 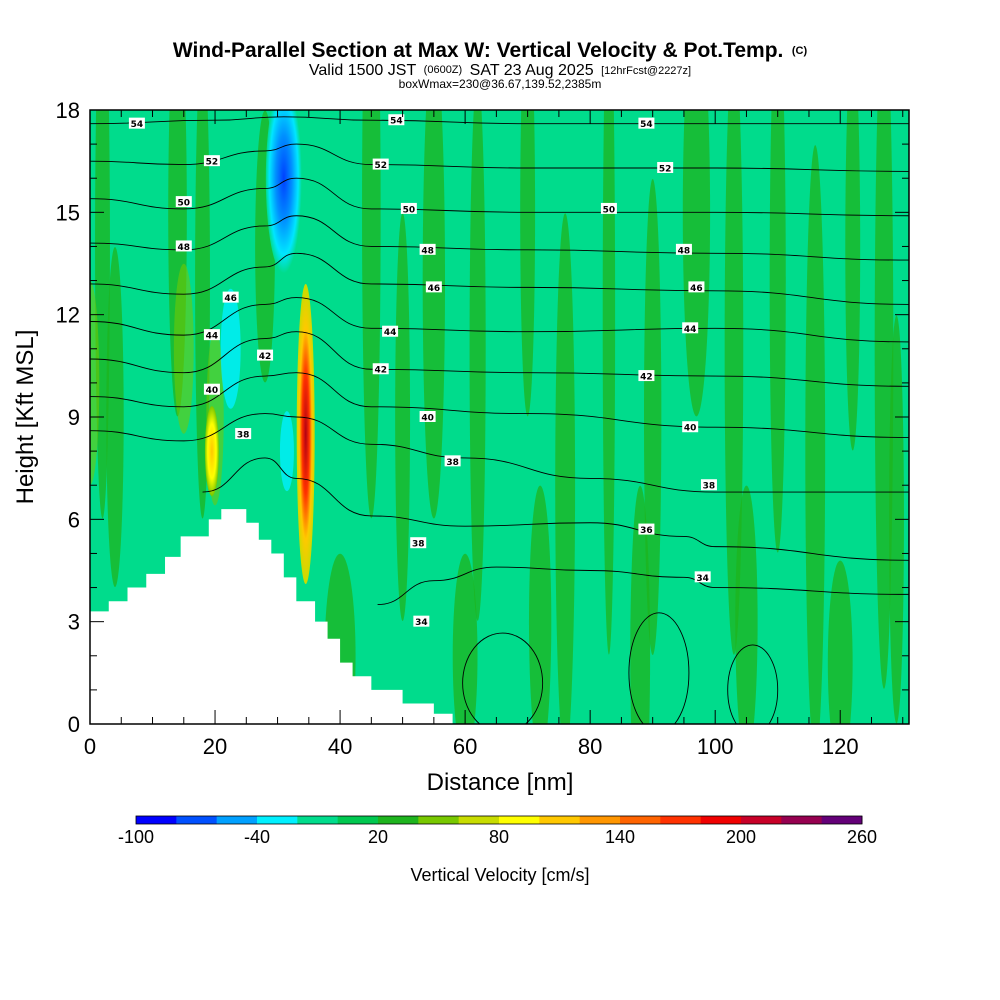 What do you see at coordinates (340, 746) in the screenshot?
I see `x-tick-label: 40` at bounding box center [340, 746].